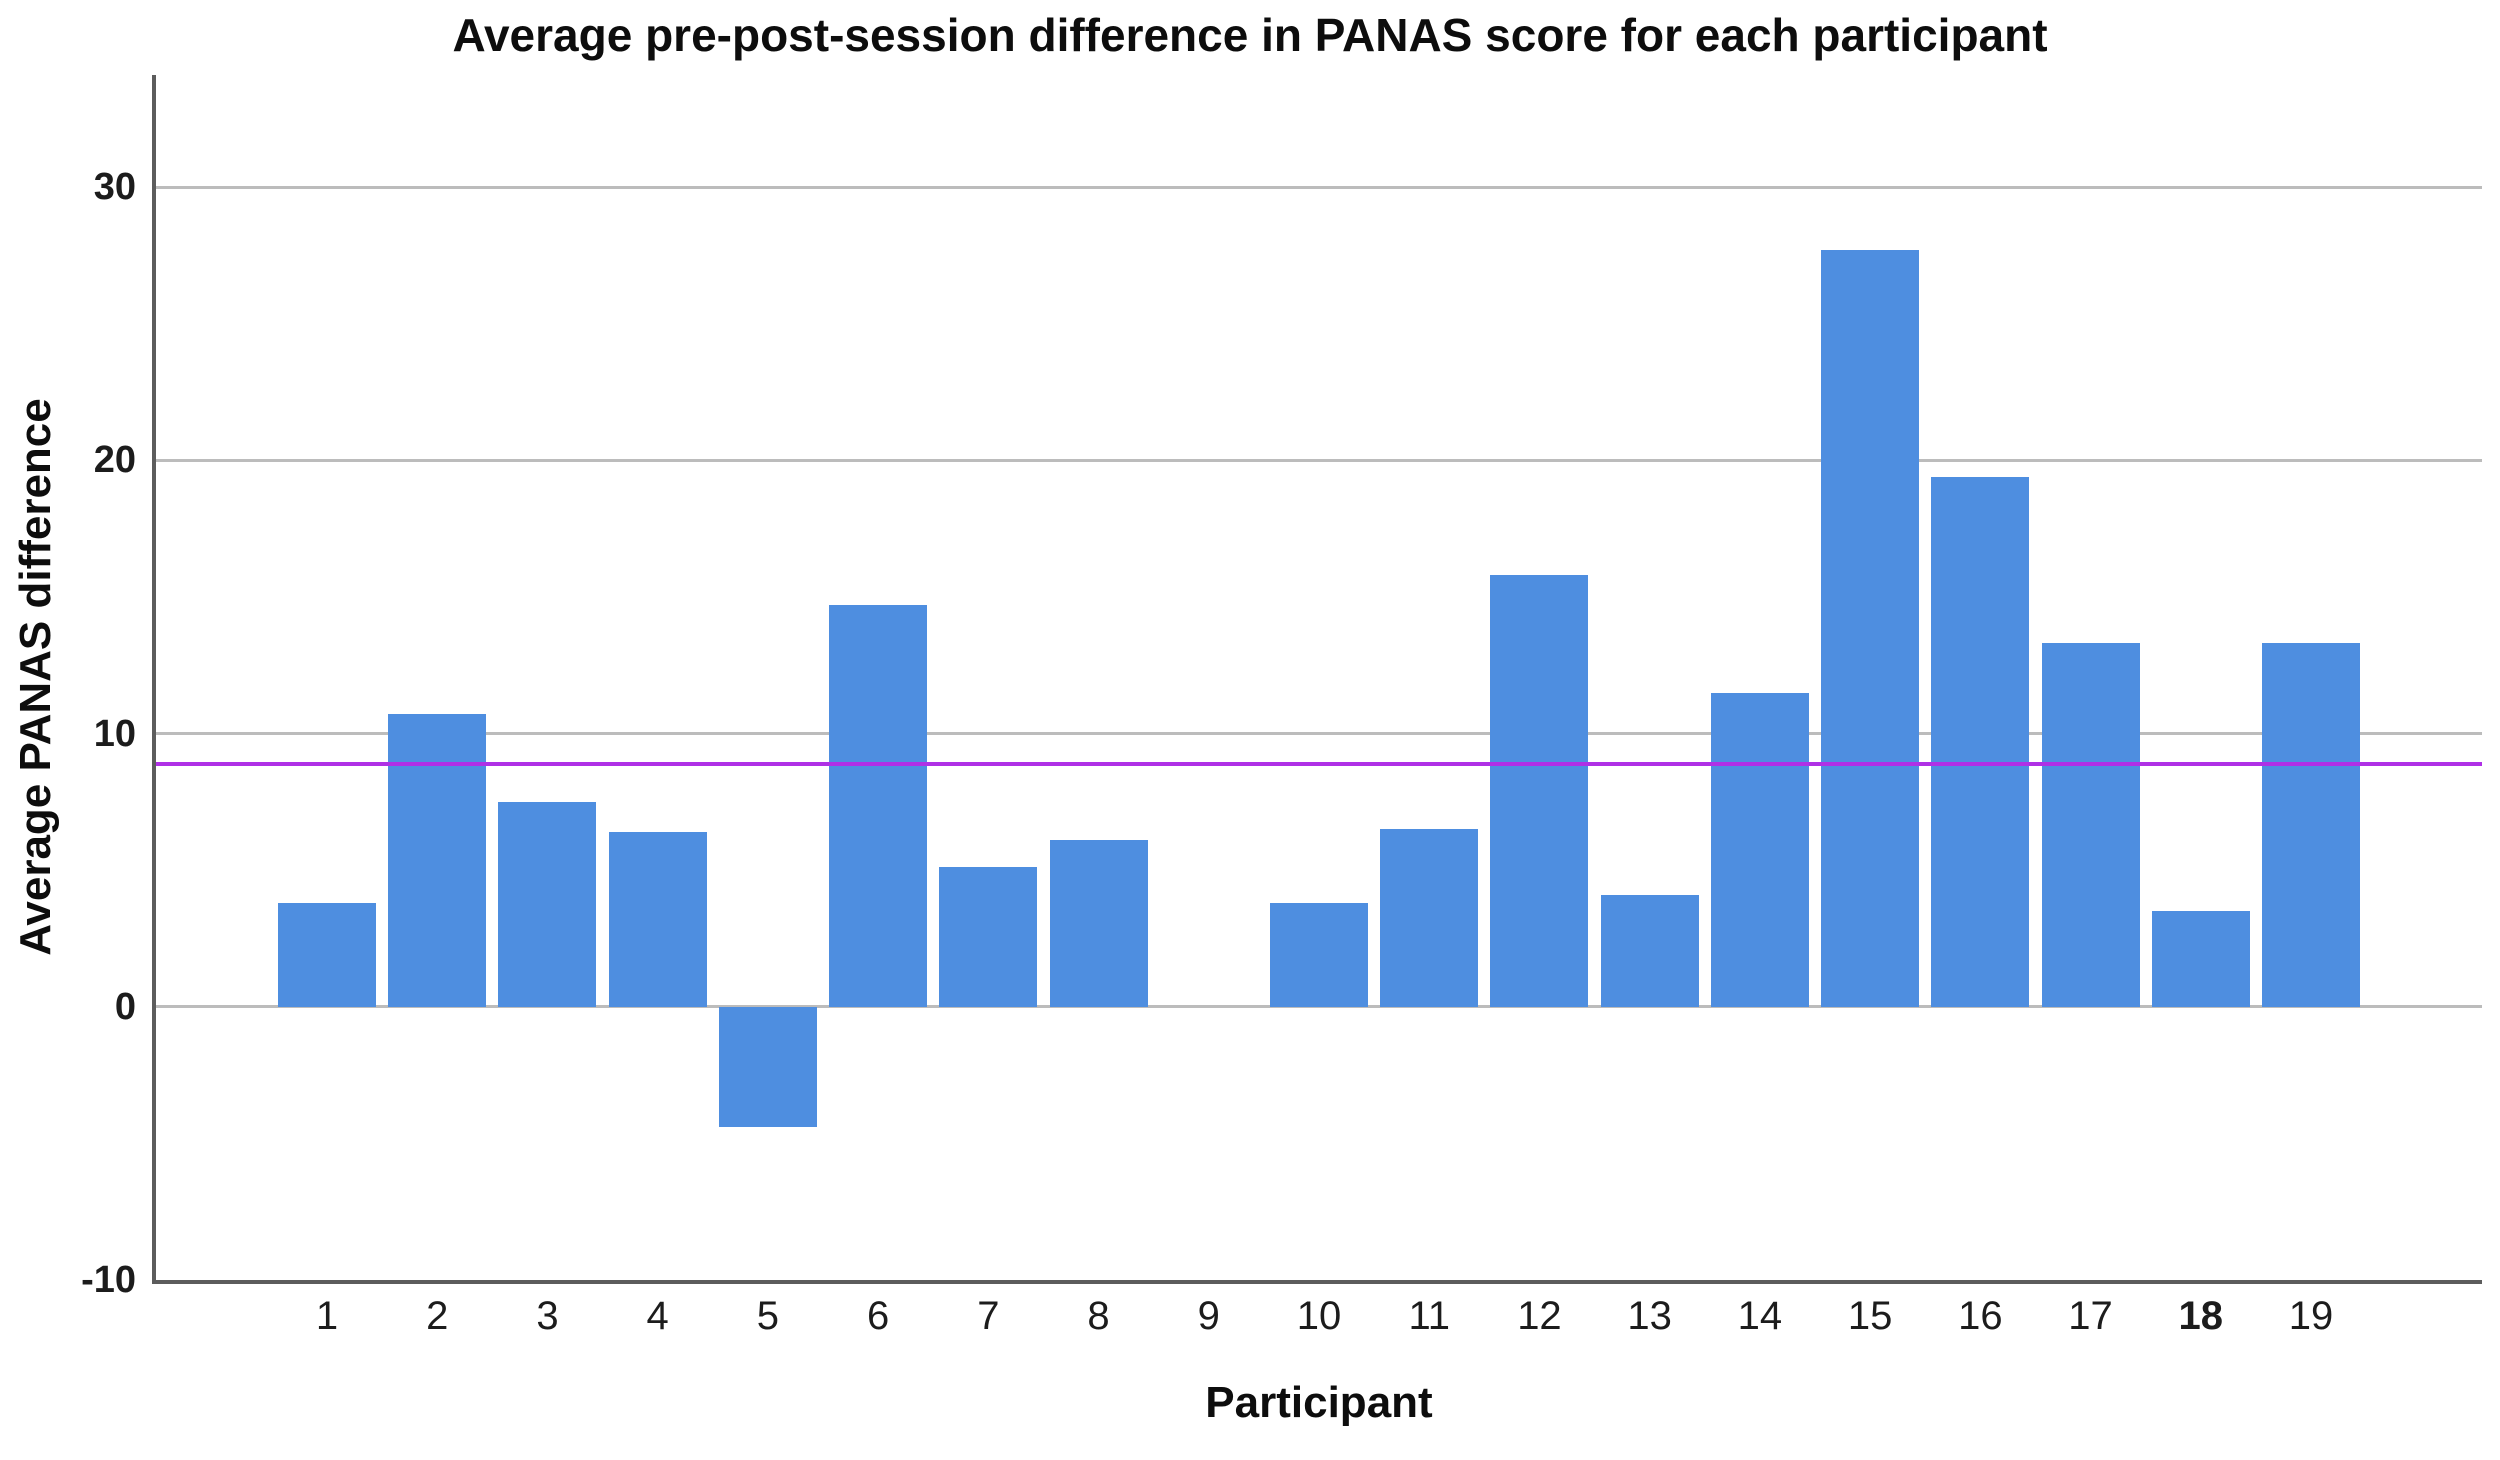 This screenshot has height=1460, width=2500. What do you see at coordinates (1319, 1402) in the screenshot?
I see `x-axis-title: Participant` at bounding box center [1319, 1402].